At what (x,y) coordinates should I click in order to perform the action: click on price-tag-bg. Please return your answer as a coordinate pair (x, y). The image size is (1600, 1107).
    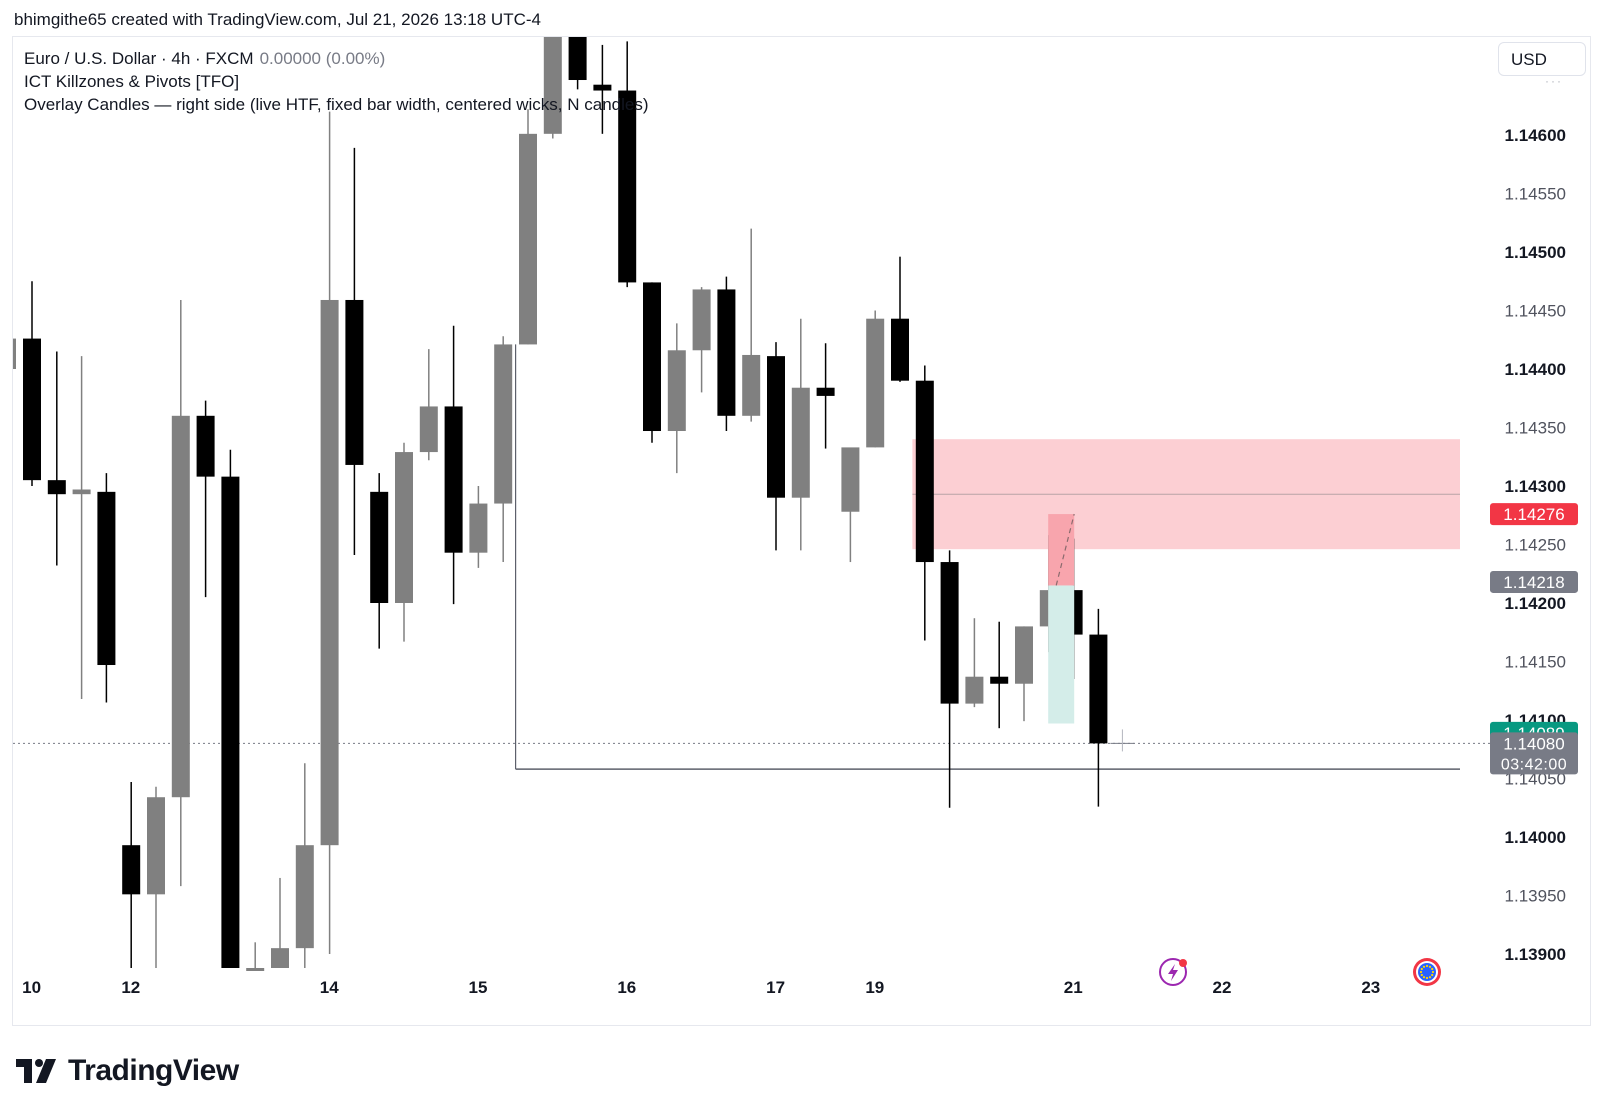
    Looking at the image, I should click on (1534, 753).